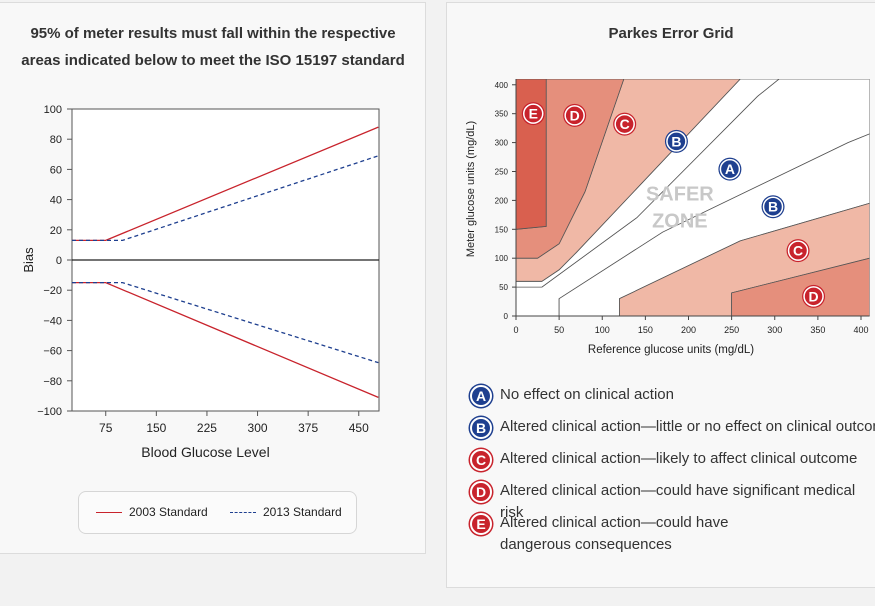  Describe the element at coordinates (502, 258) in the screenshot. I see `parkes-y-tick-label: 100` at that location.